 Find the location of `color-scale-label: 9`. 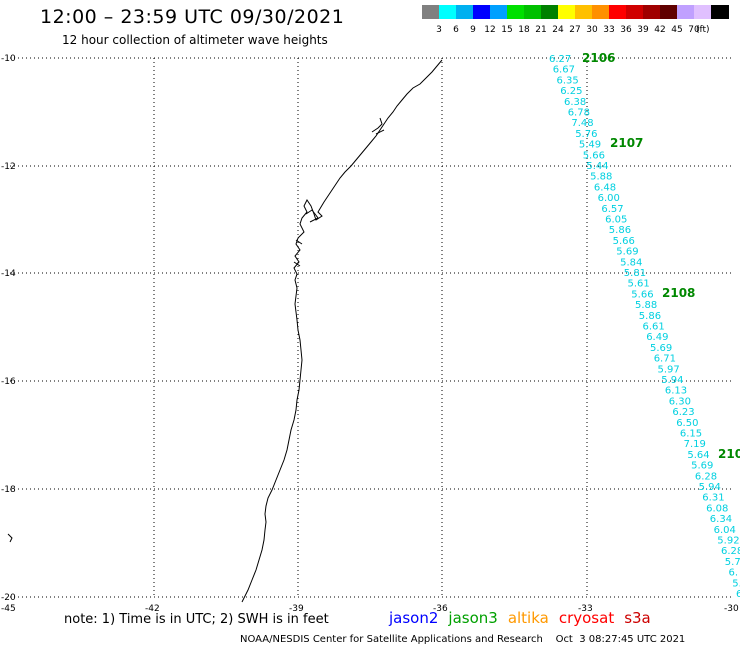

color-scale-label: 9 is located at coordinates (473, 30).